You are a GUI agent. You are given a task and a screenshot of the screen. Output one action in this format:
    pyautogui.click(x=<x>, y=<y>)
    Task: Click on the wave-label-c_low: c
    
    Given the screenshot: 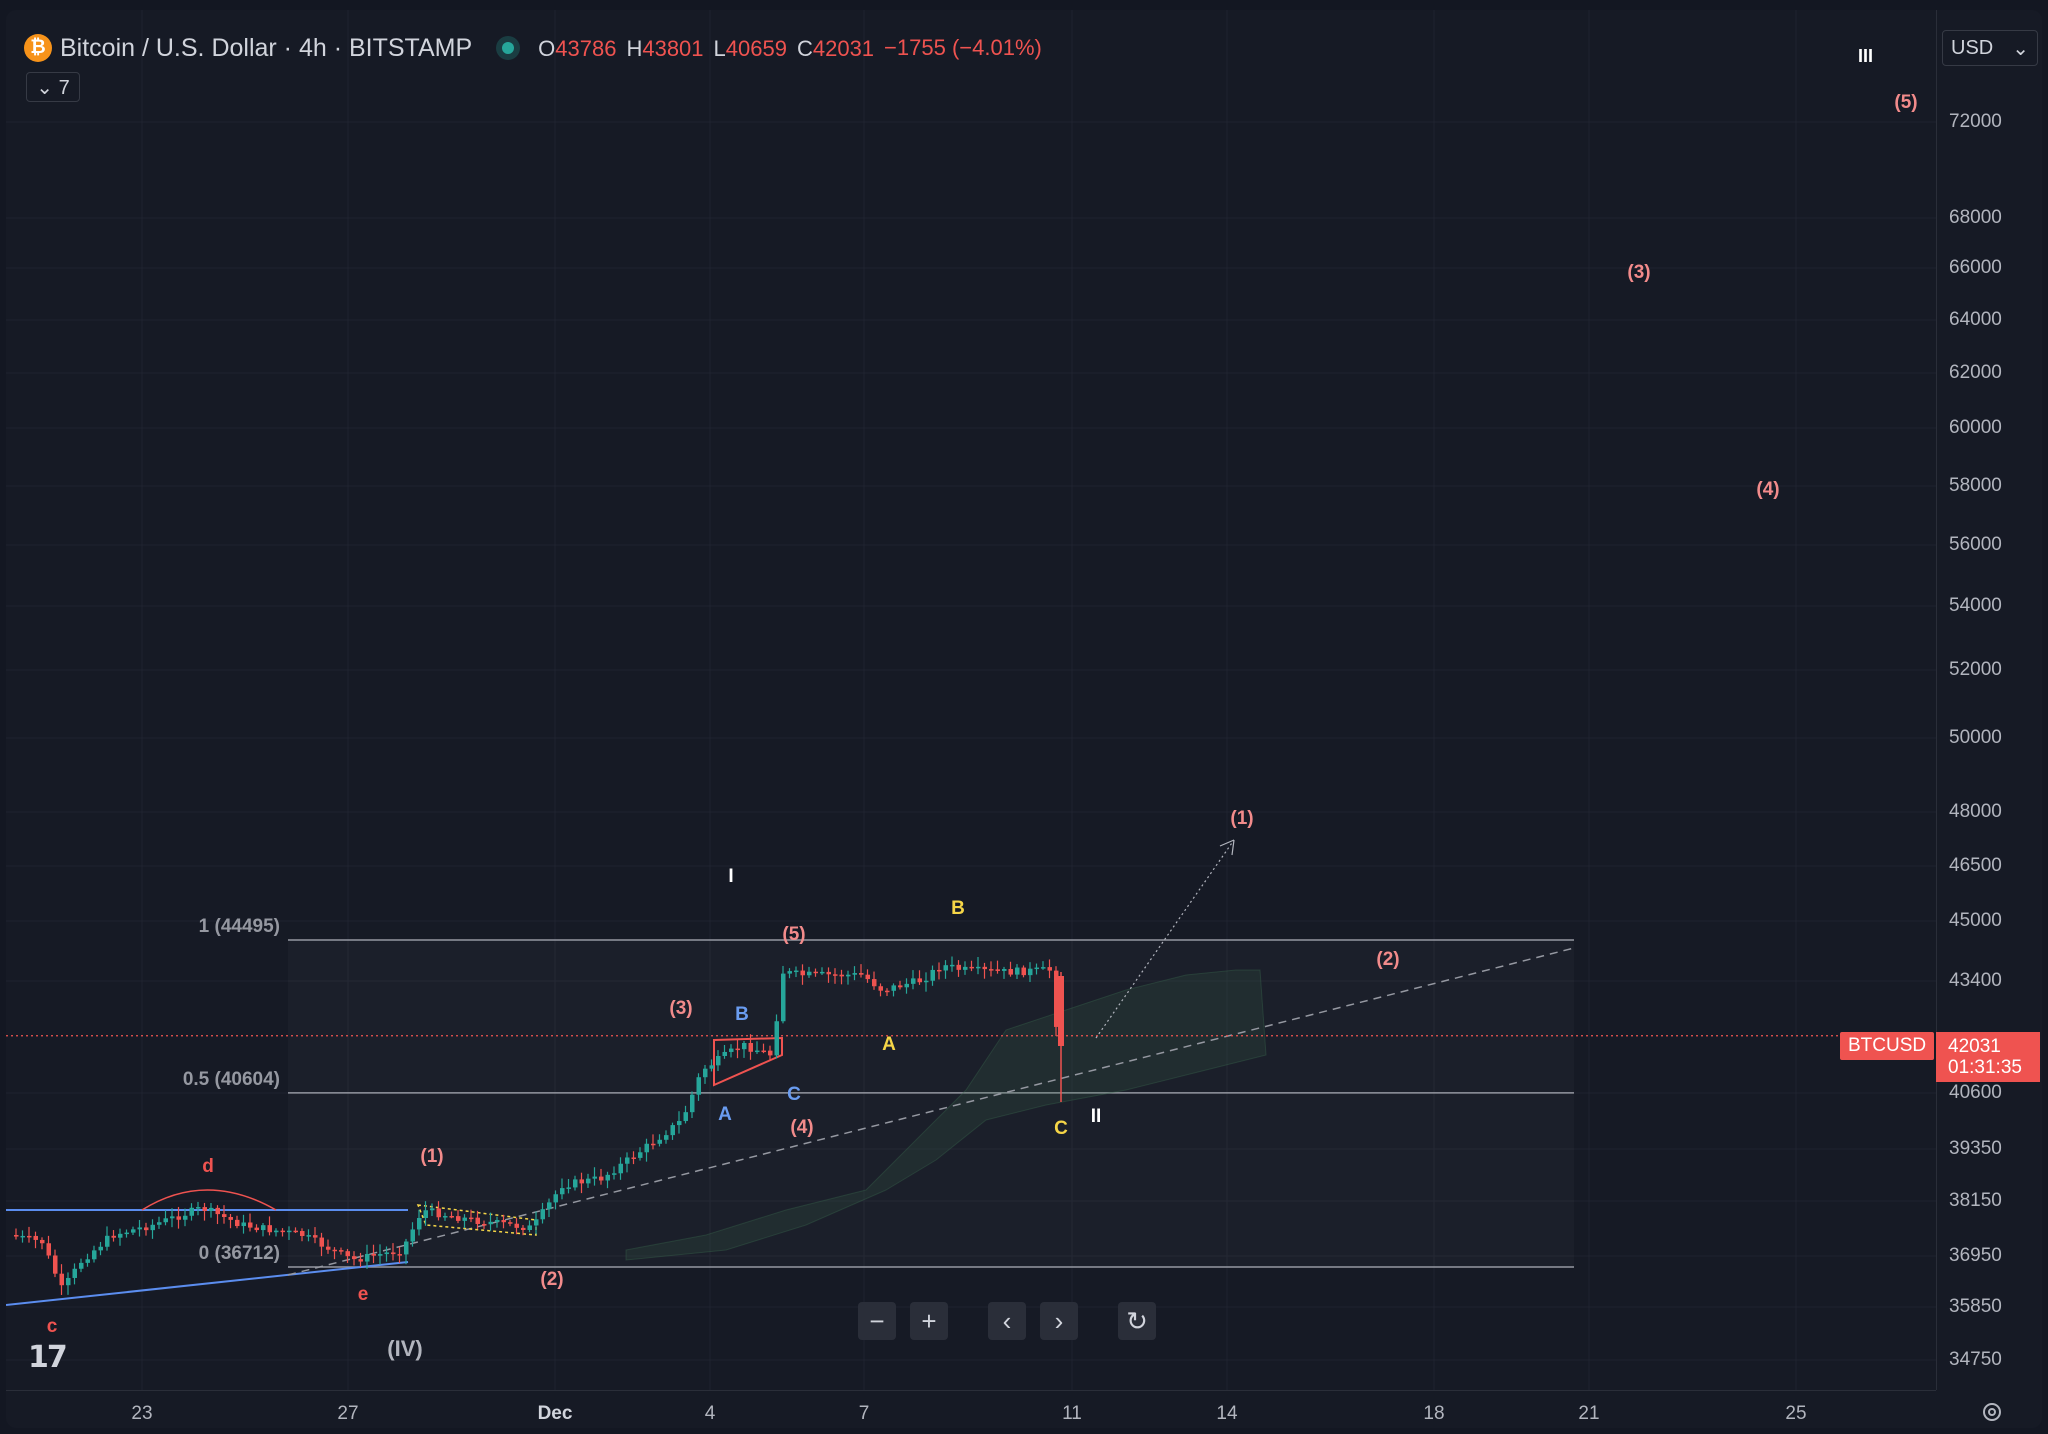 What is the action you would take?
    pyautogui.click(x=52, y=1326)
    